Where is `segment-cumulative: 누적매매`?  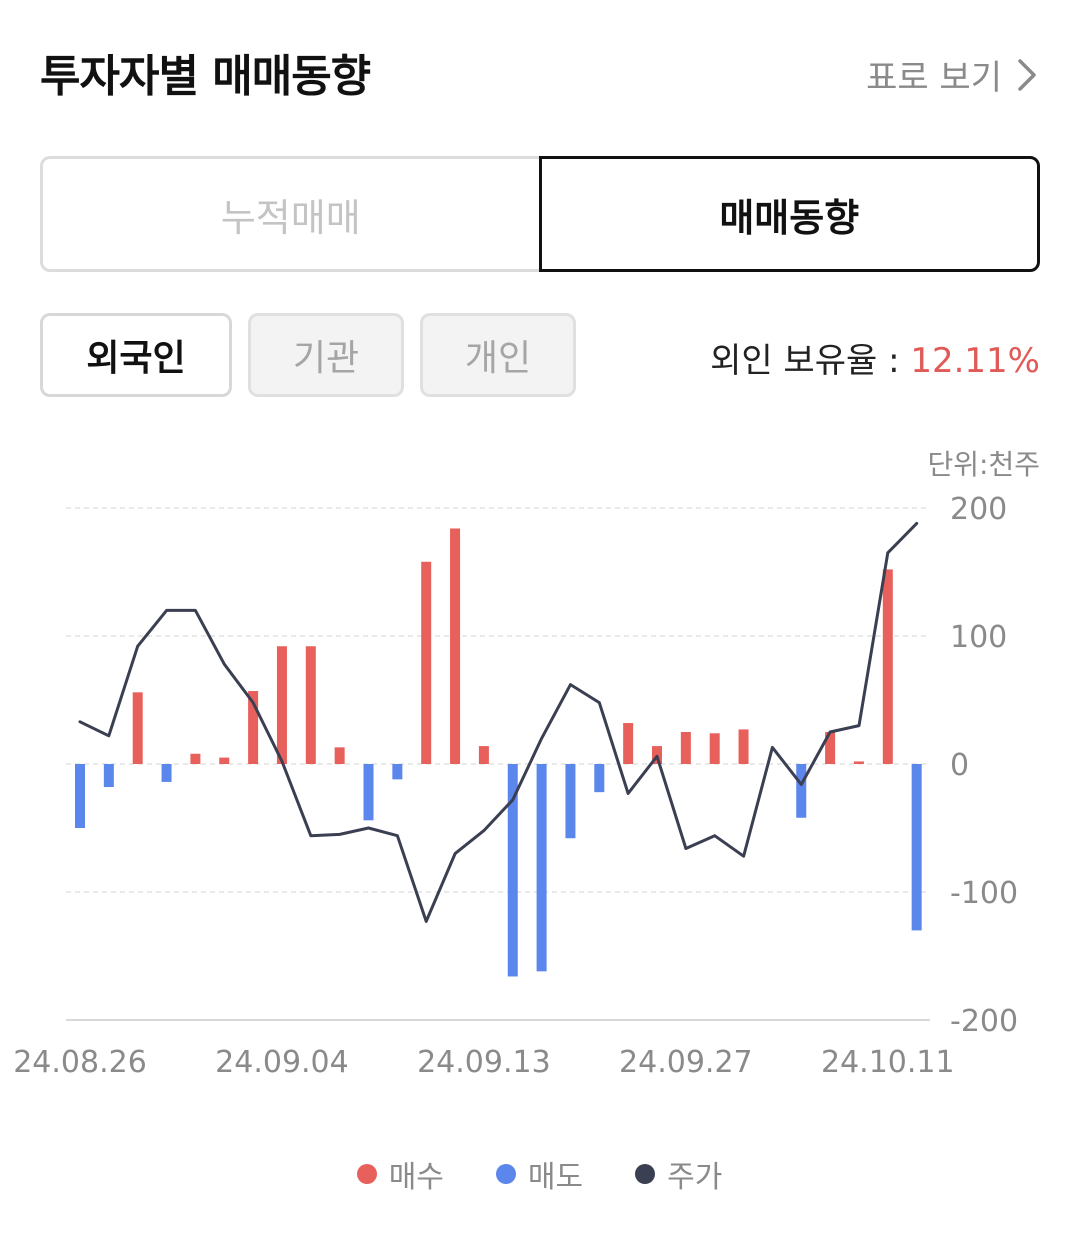 segment-cumulative: 누적매매 is located at coordinates (289, 214).